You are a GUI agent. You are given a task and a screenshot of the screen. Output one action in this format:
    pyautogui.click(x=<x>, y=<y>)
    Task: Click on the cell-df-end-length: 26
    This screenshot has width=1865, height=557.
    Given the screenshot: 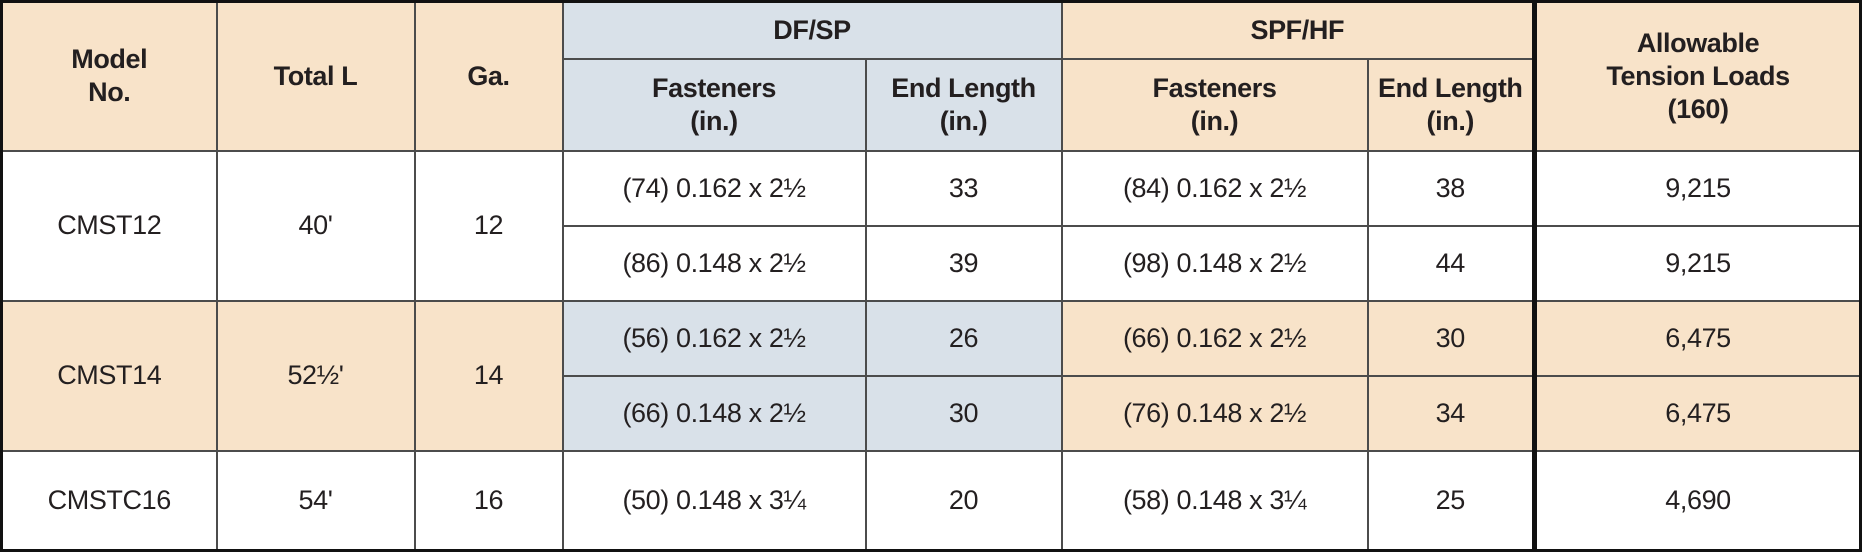 What is the action you would take?
    pyautogui.click(x=963, y=338)
    